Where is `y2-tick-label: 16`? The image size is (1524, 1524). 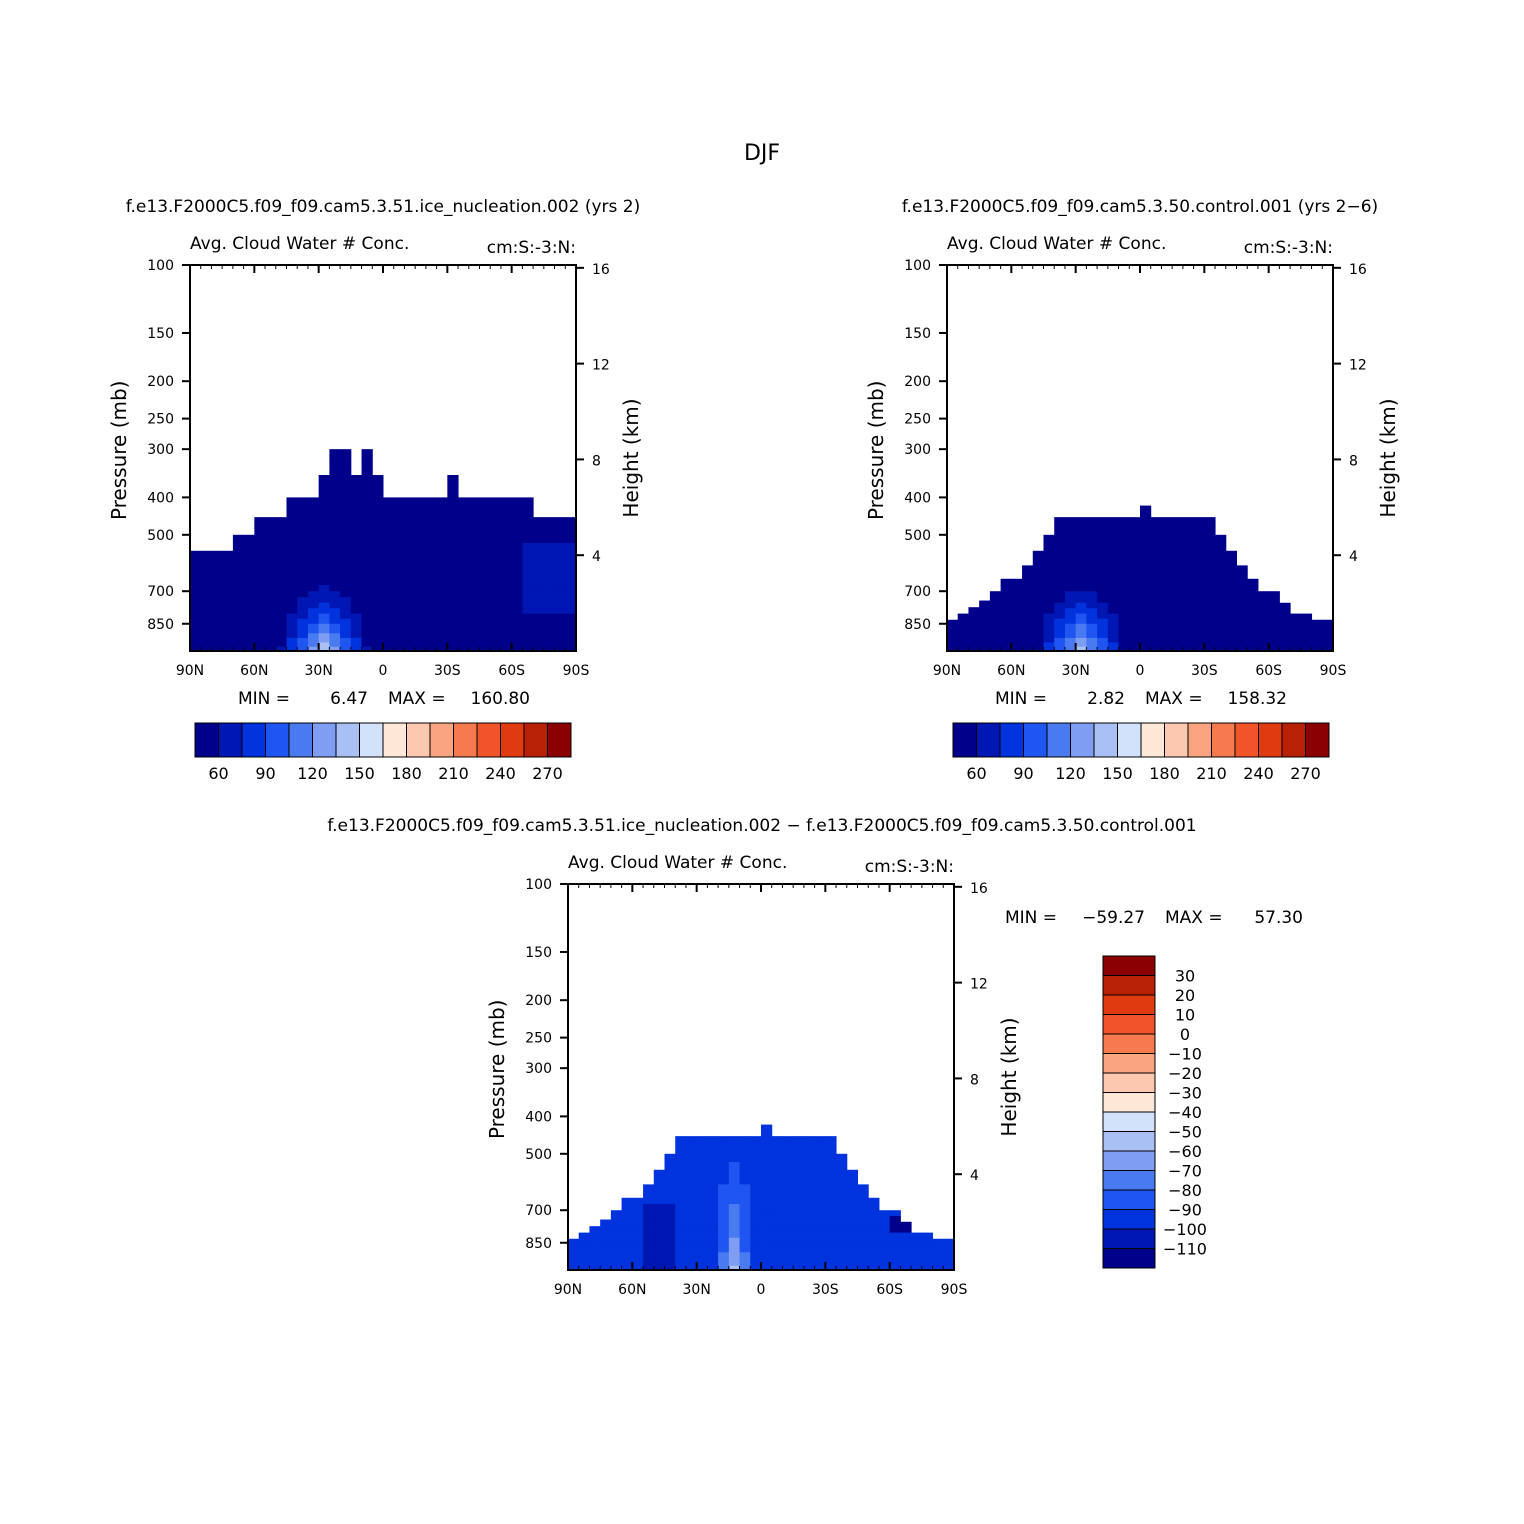
y2-tick-label: 16 is located at coordinates (979, 889).